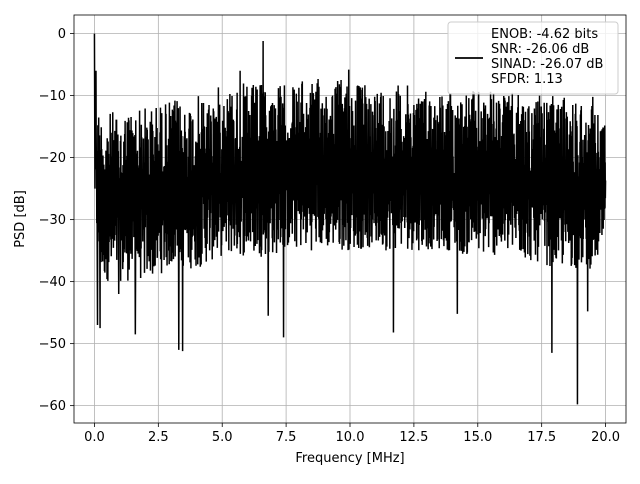 The height and width of the screenshot is (484, 640). Describe the element at coordinates (540, 49) in the screenshot. I see `legend-entry-snr: SNR: -26.06 dB` at that location.